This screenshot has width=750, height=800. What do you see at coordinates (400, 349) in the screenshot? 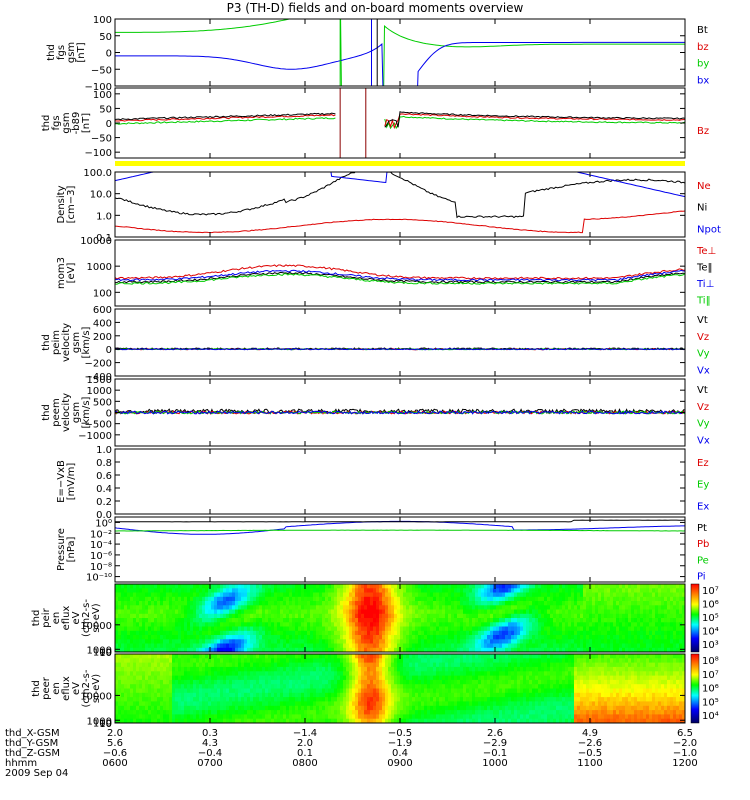
I see `series-vx` at bounding box center [400, 349].